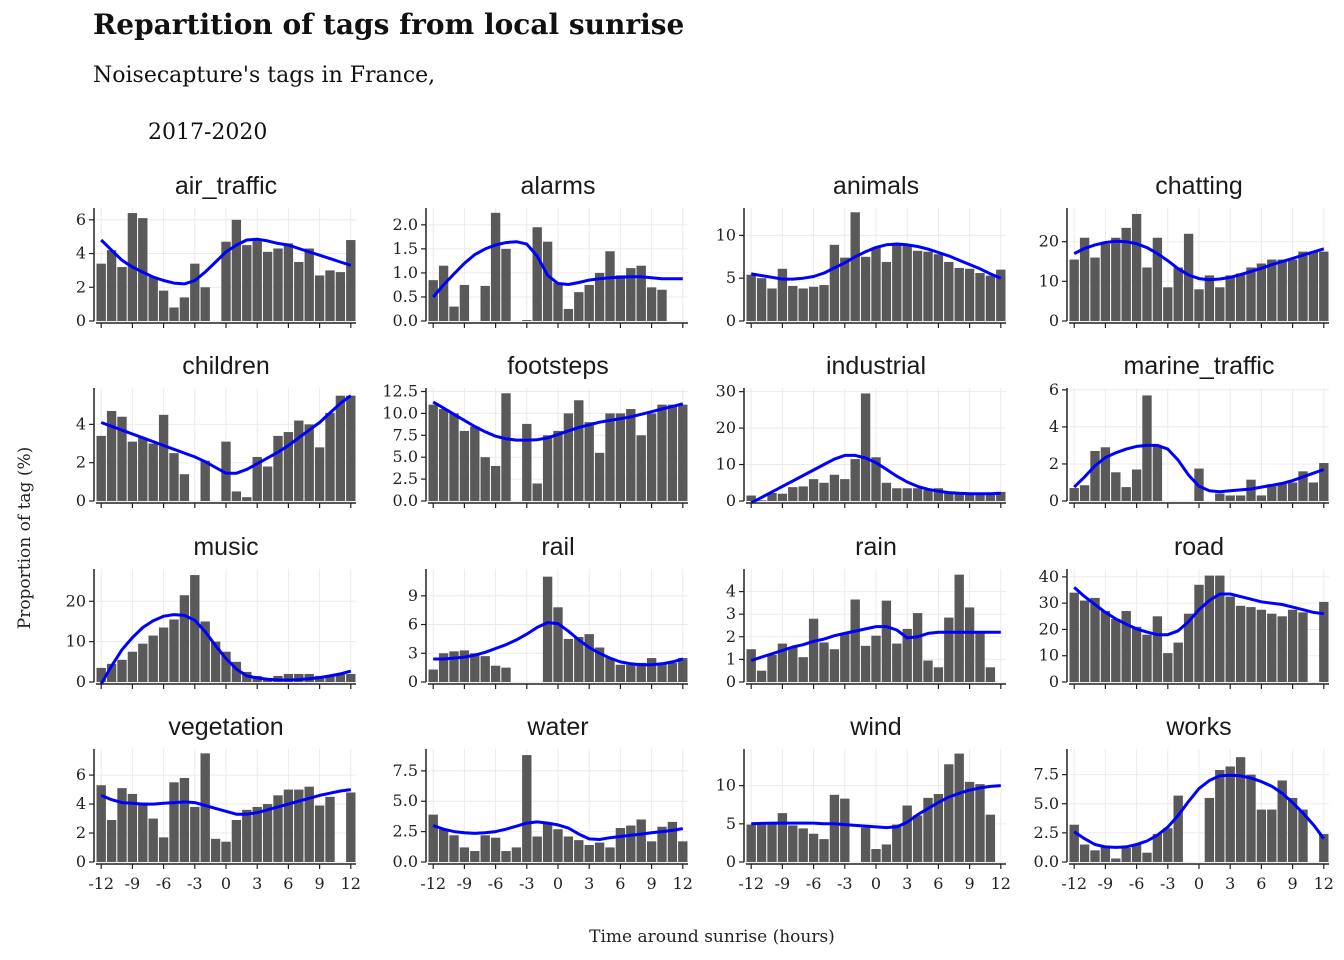  I want to click on y-tick-label: 12.5, so click(400, 391).